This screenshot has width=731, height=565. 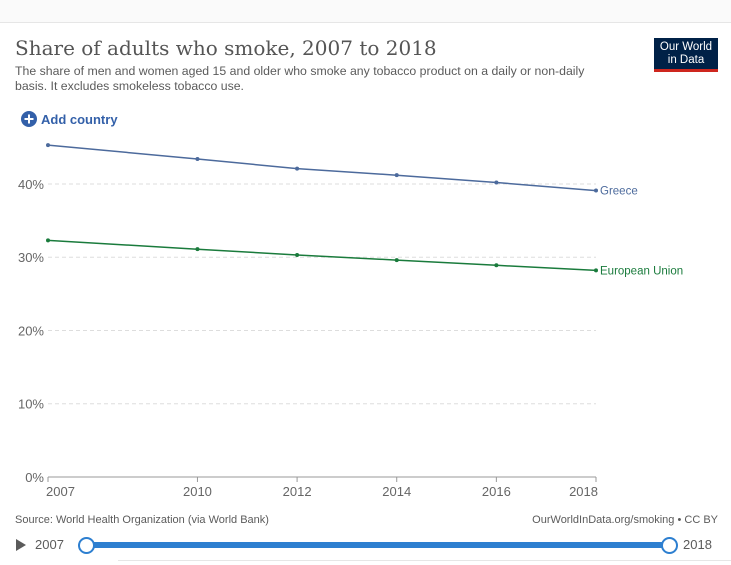 What do you see at coordinates (86, 545) in the screenshot?
I see `timeline-start-handle` at bounding box center [86, 545].